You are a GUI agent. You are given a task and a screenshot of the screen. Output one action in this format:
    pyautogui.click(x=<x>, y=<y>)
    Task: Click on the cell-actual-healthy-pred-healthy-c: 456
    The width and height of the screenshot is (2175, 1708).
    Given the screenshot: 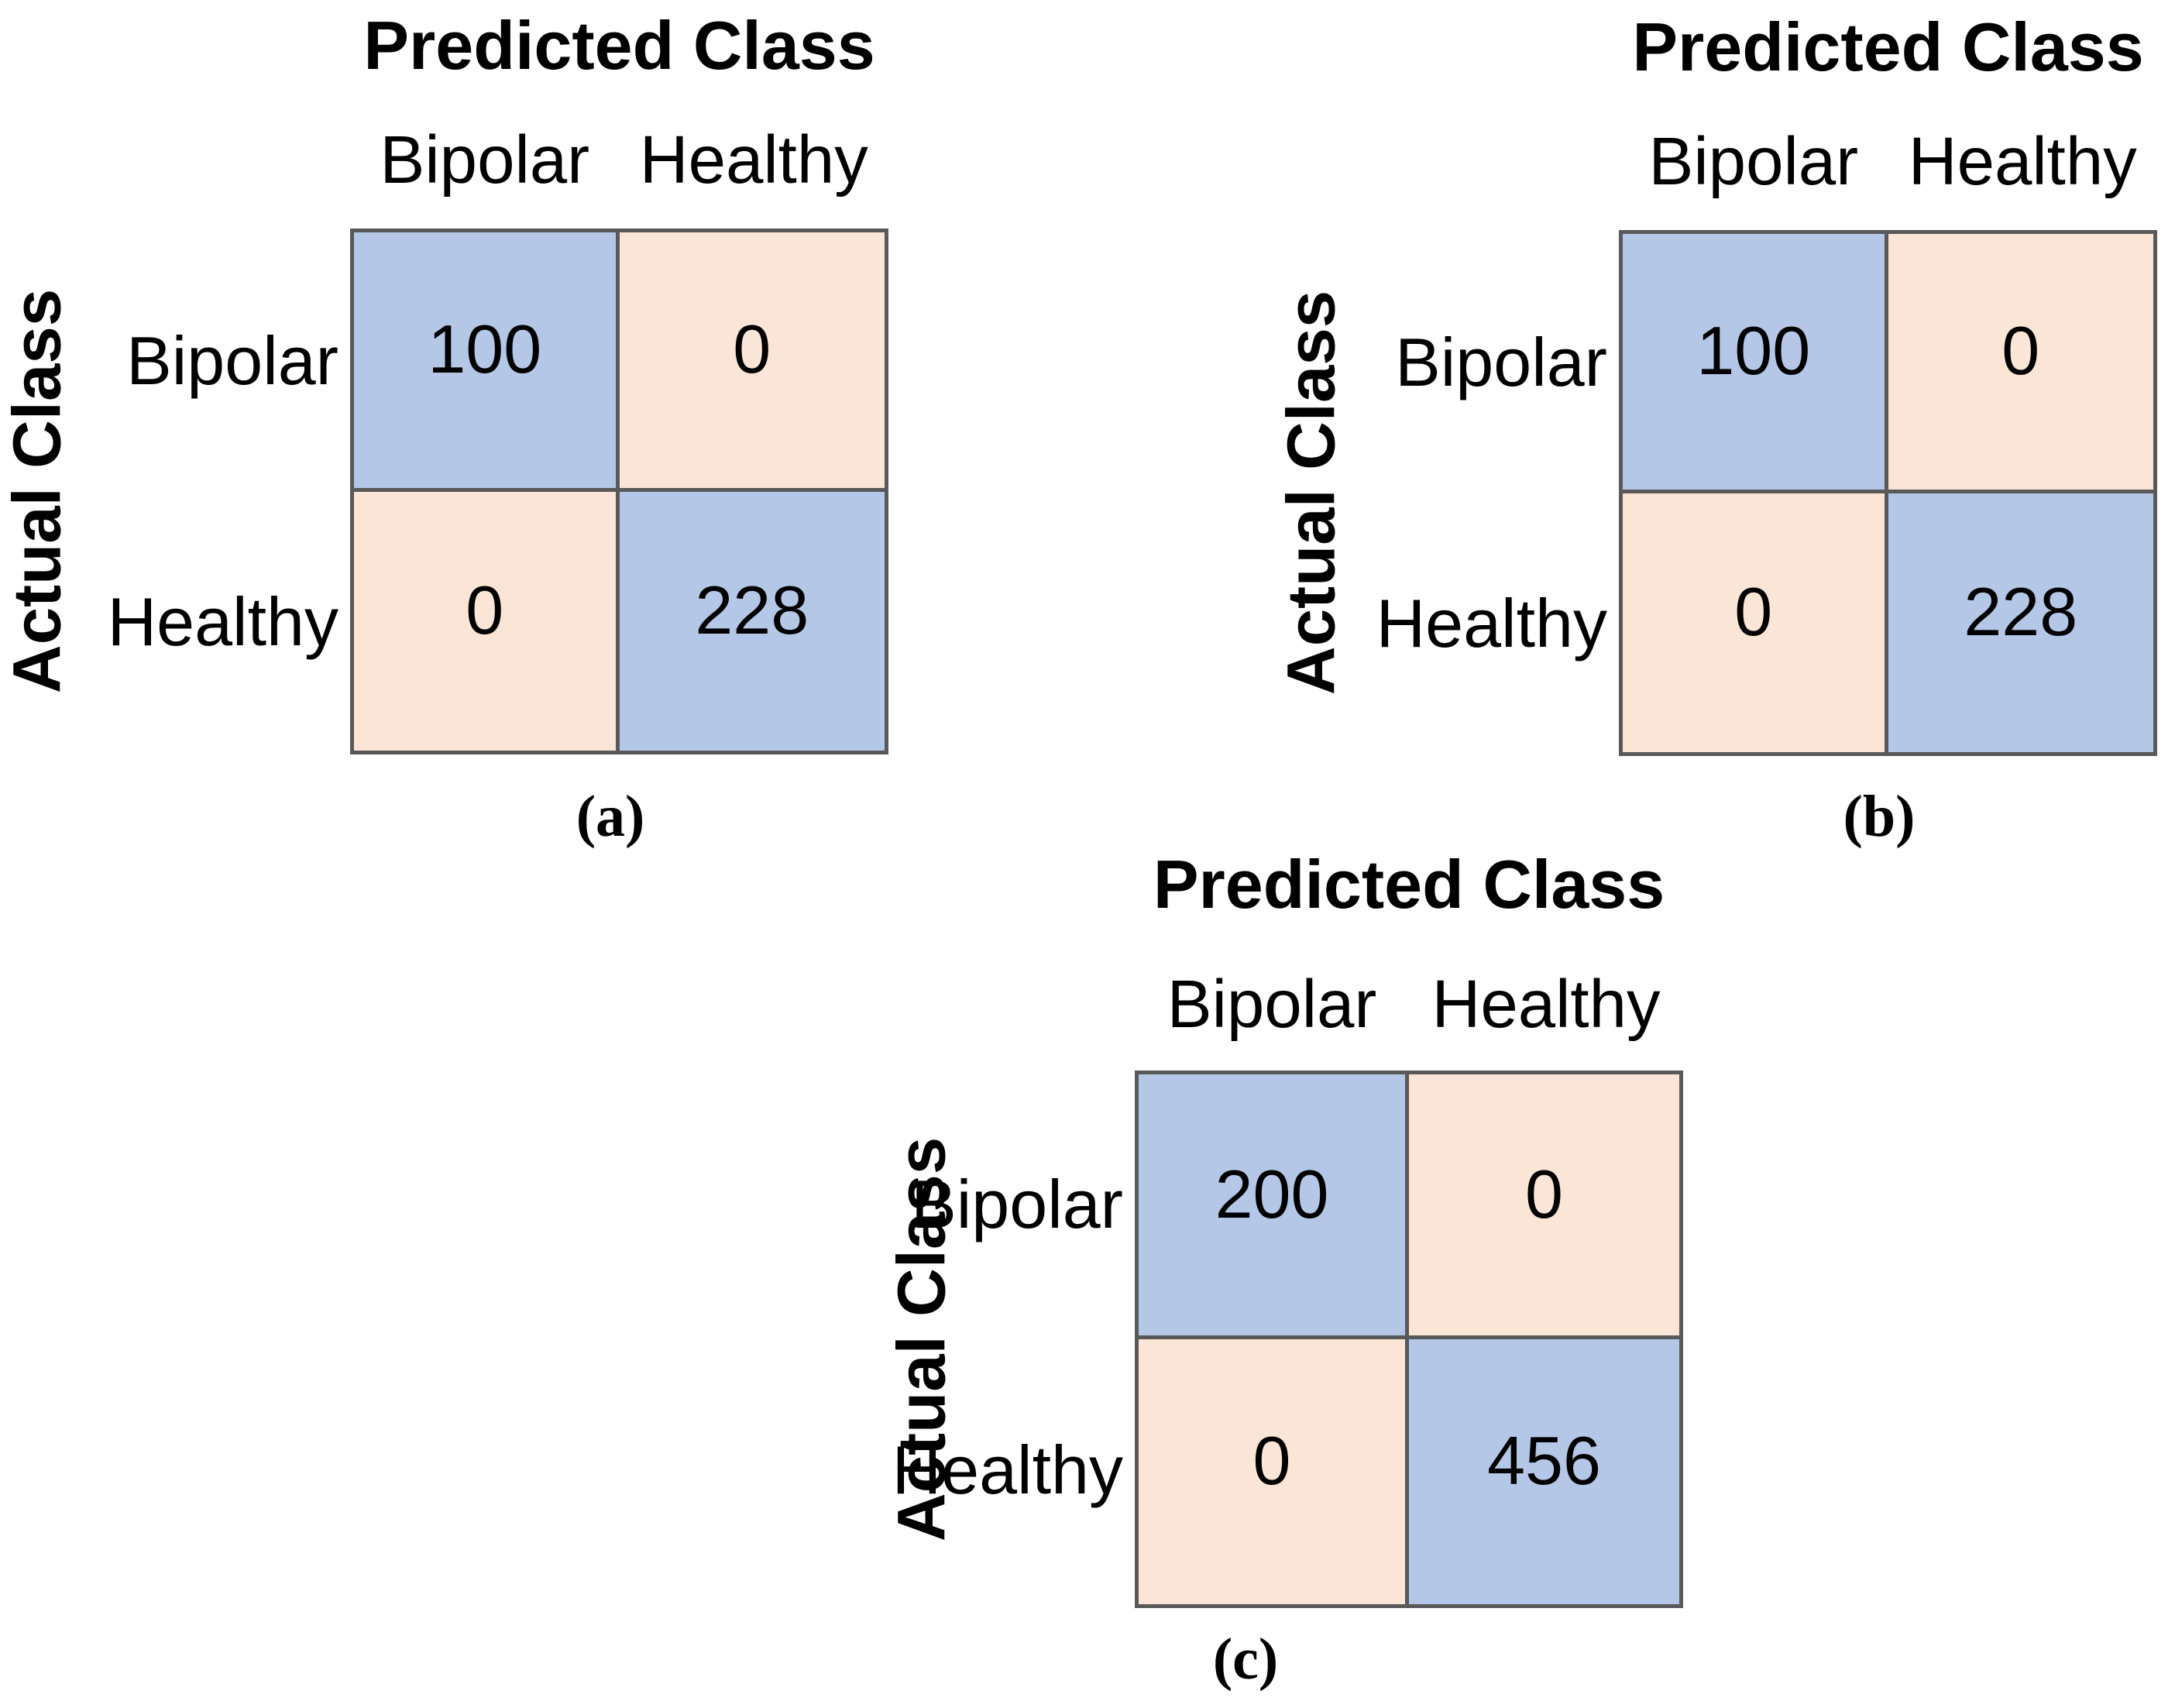 What is the action you would take?
    pyautogui.click(x=1544, y=1471)
    